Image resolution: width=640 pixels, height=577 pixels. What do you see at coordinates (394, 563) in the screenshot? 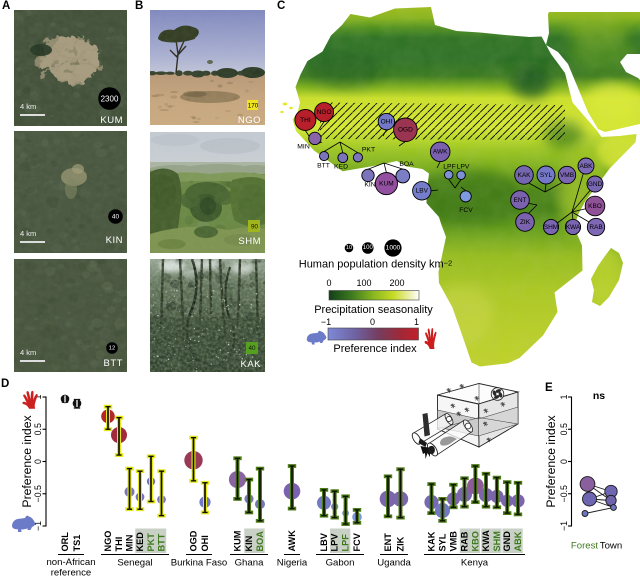
I see `svg-text: Uganda` at bounding box center [394, 563].